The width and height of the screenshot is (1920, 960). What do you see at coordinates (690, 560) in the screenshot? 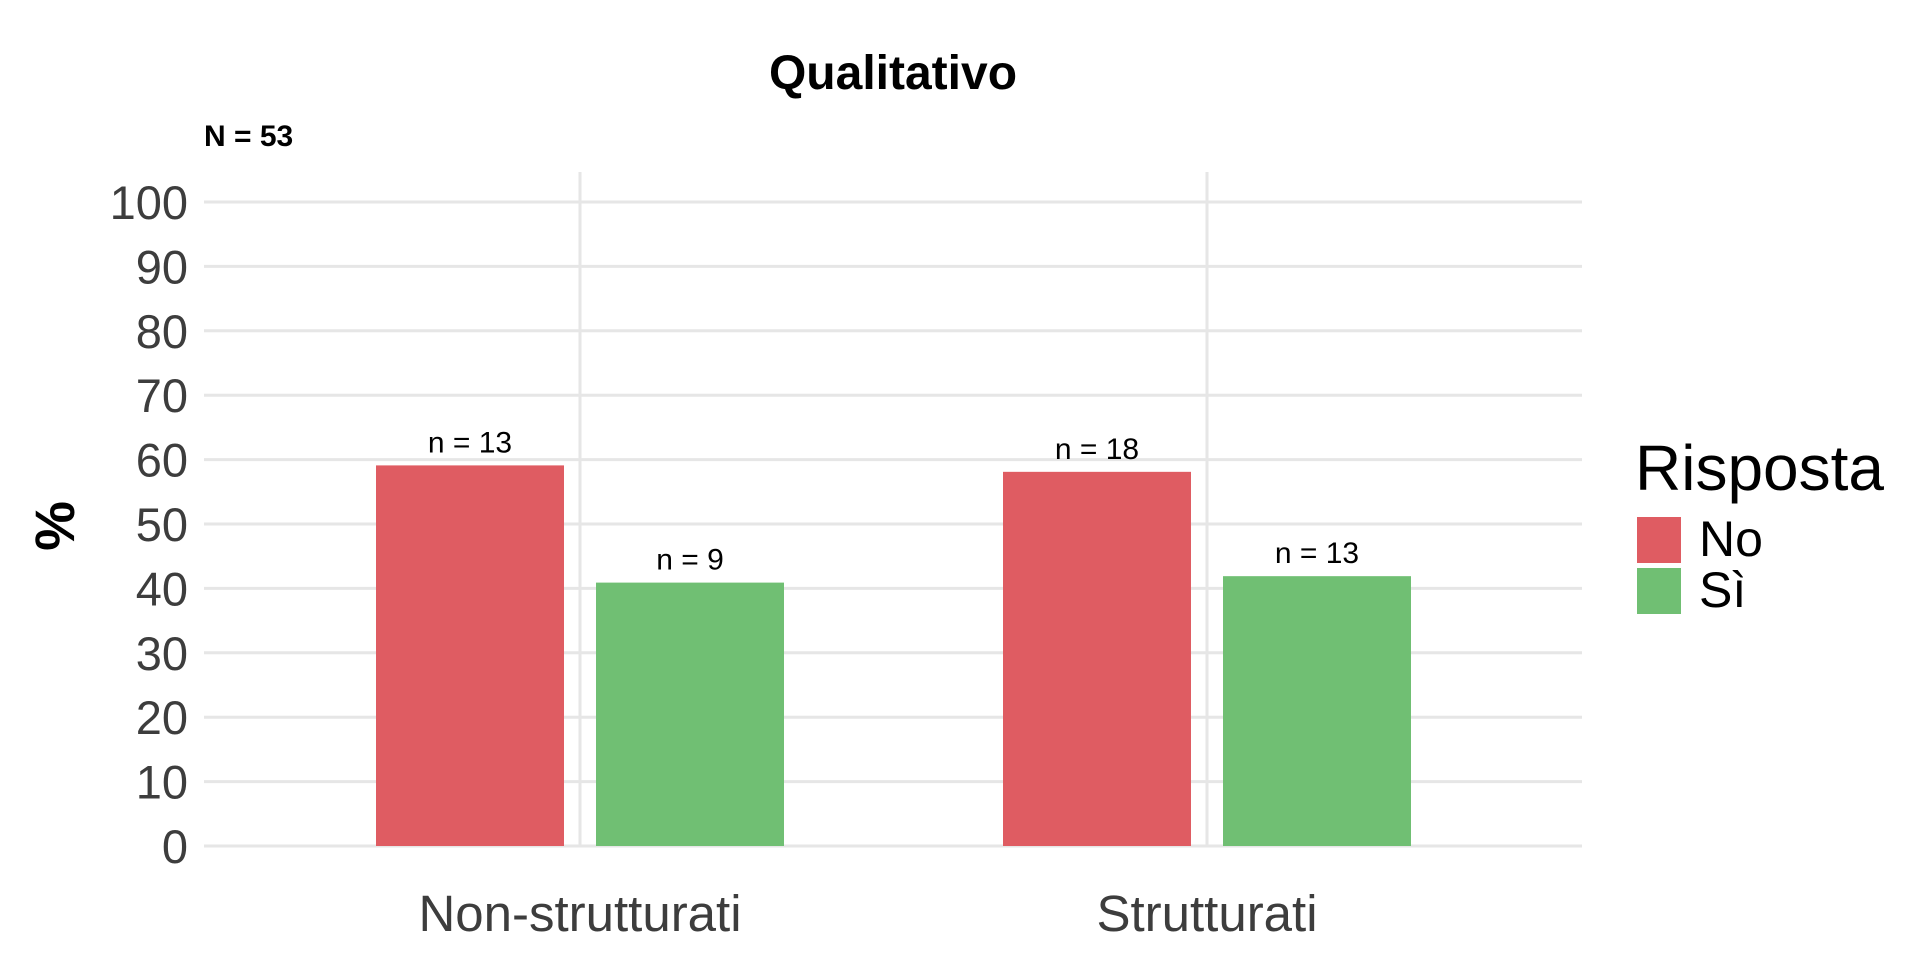
I see `data-label: n = 9` at bounding box center [690, 560].